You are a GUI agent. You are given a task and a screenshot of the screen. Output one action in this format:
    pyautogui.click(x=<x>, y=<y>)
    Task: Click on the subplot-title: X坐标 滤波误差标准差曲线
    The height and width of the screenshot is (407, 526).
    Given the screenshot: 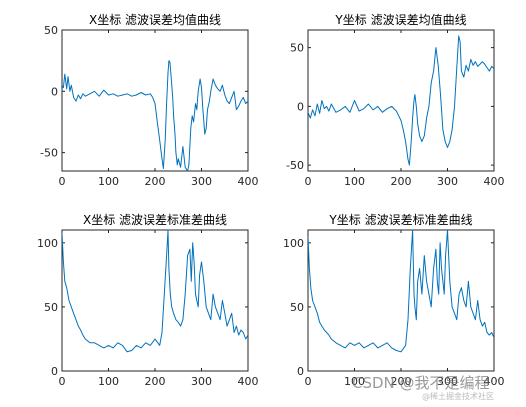 What is the action you would take?
    pyautogui.click(x=155, y=220)
    